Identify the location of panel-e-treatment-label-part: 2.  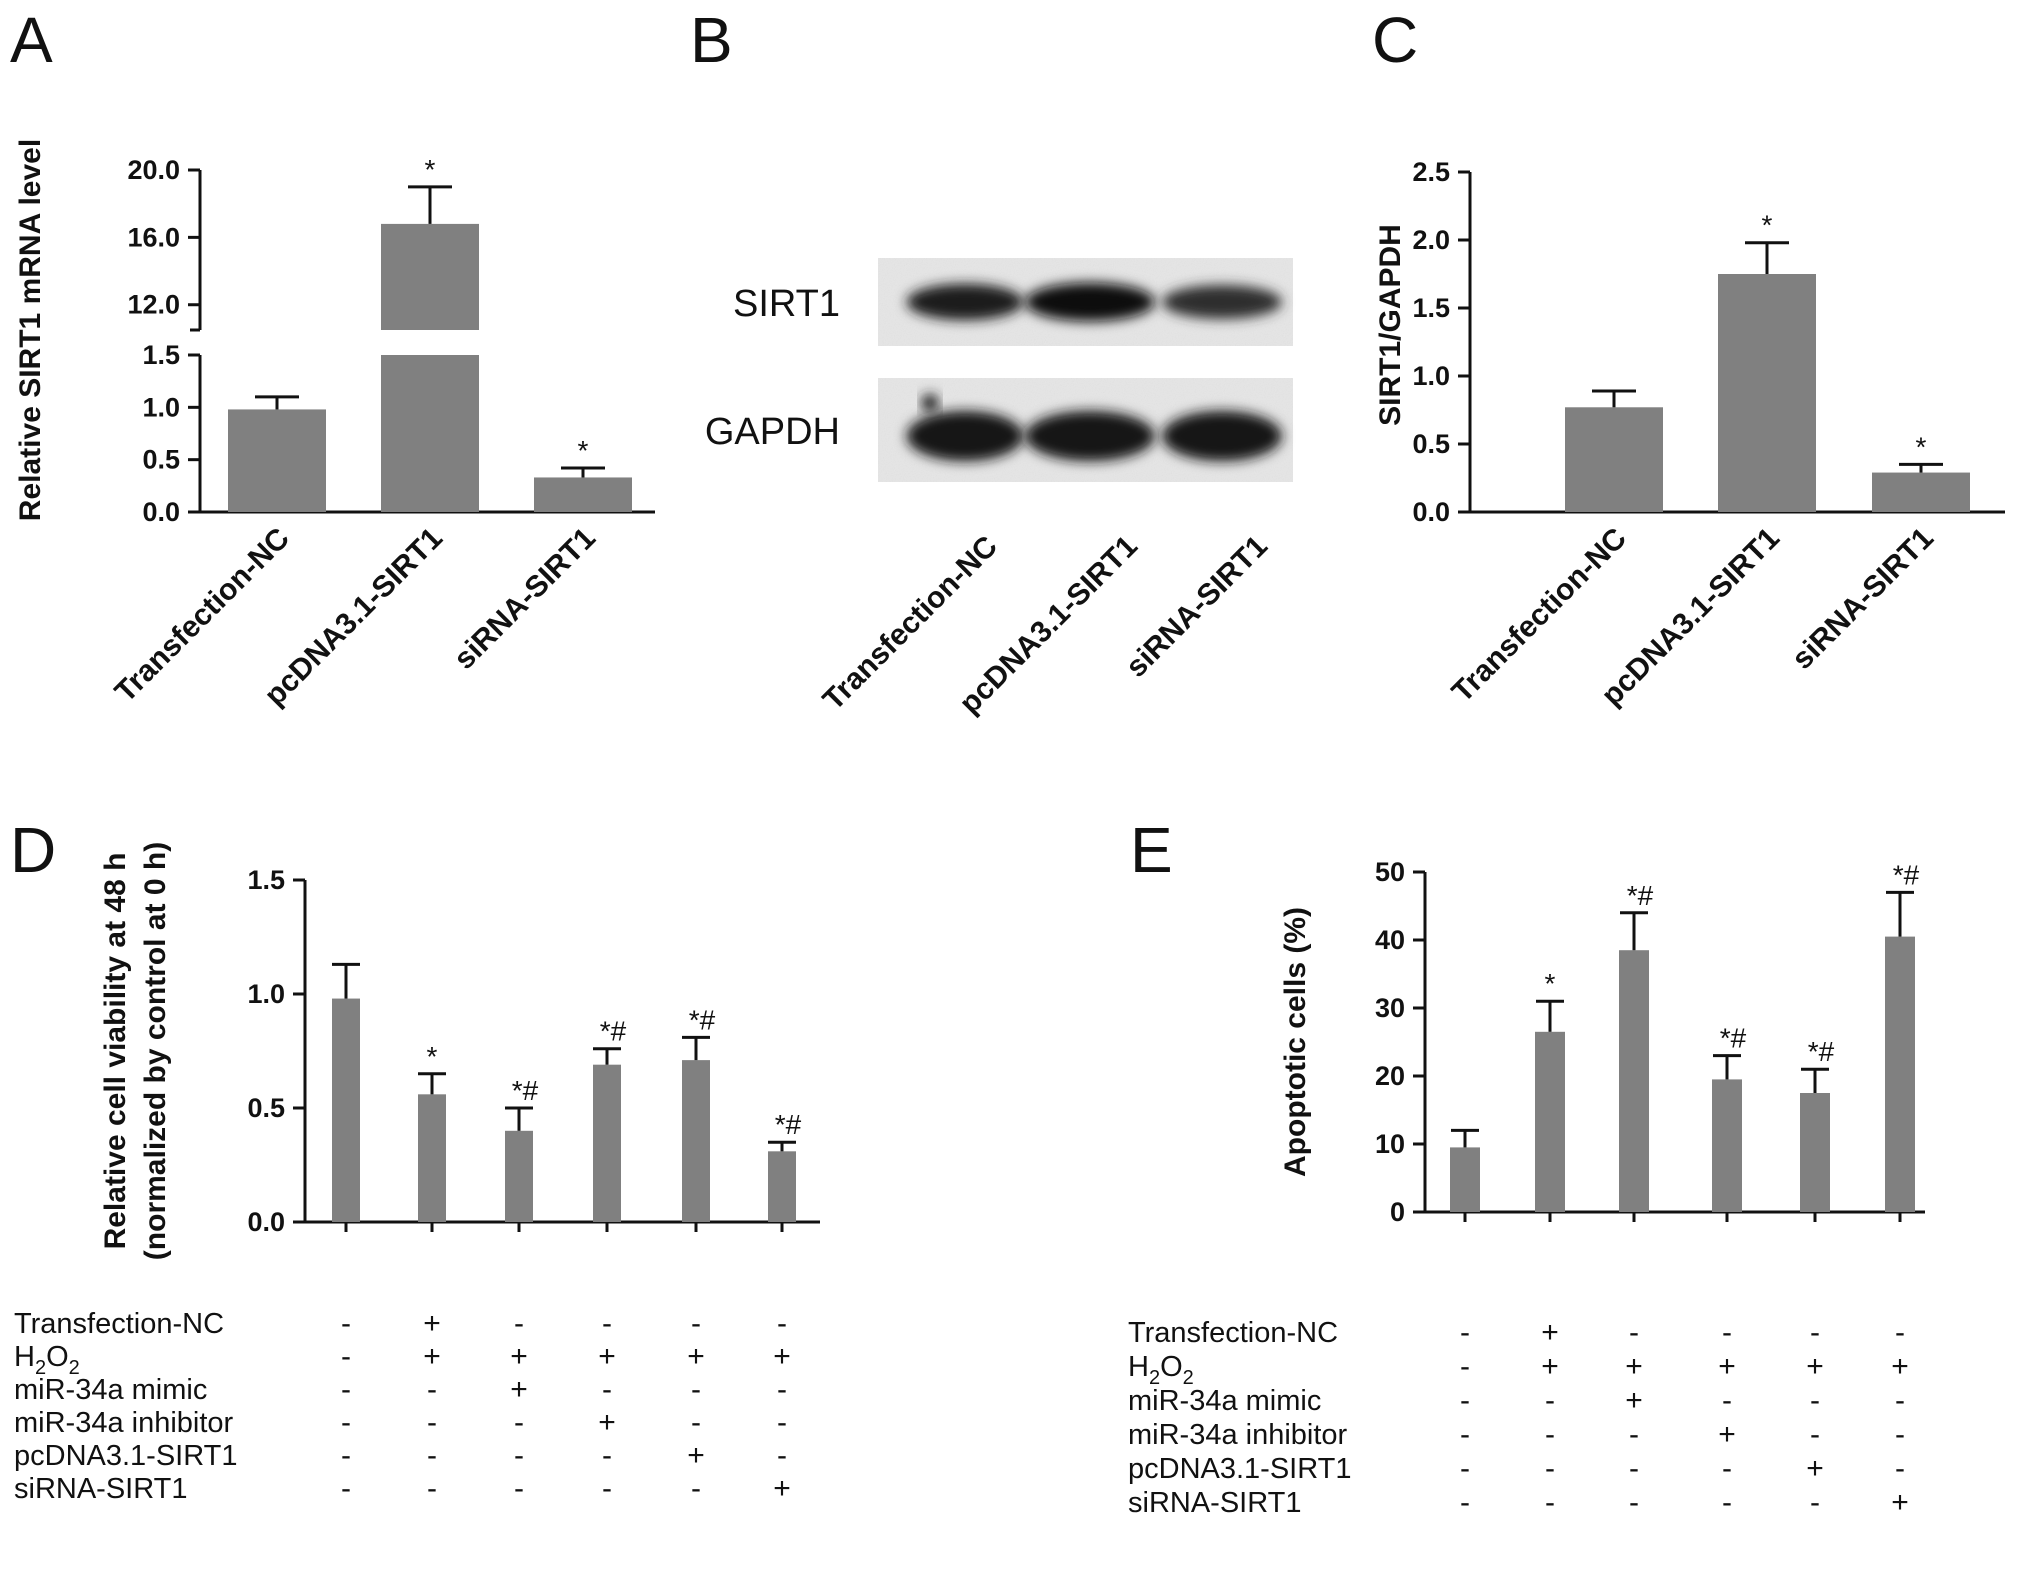
(1188, 1378).